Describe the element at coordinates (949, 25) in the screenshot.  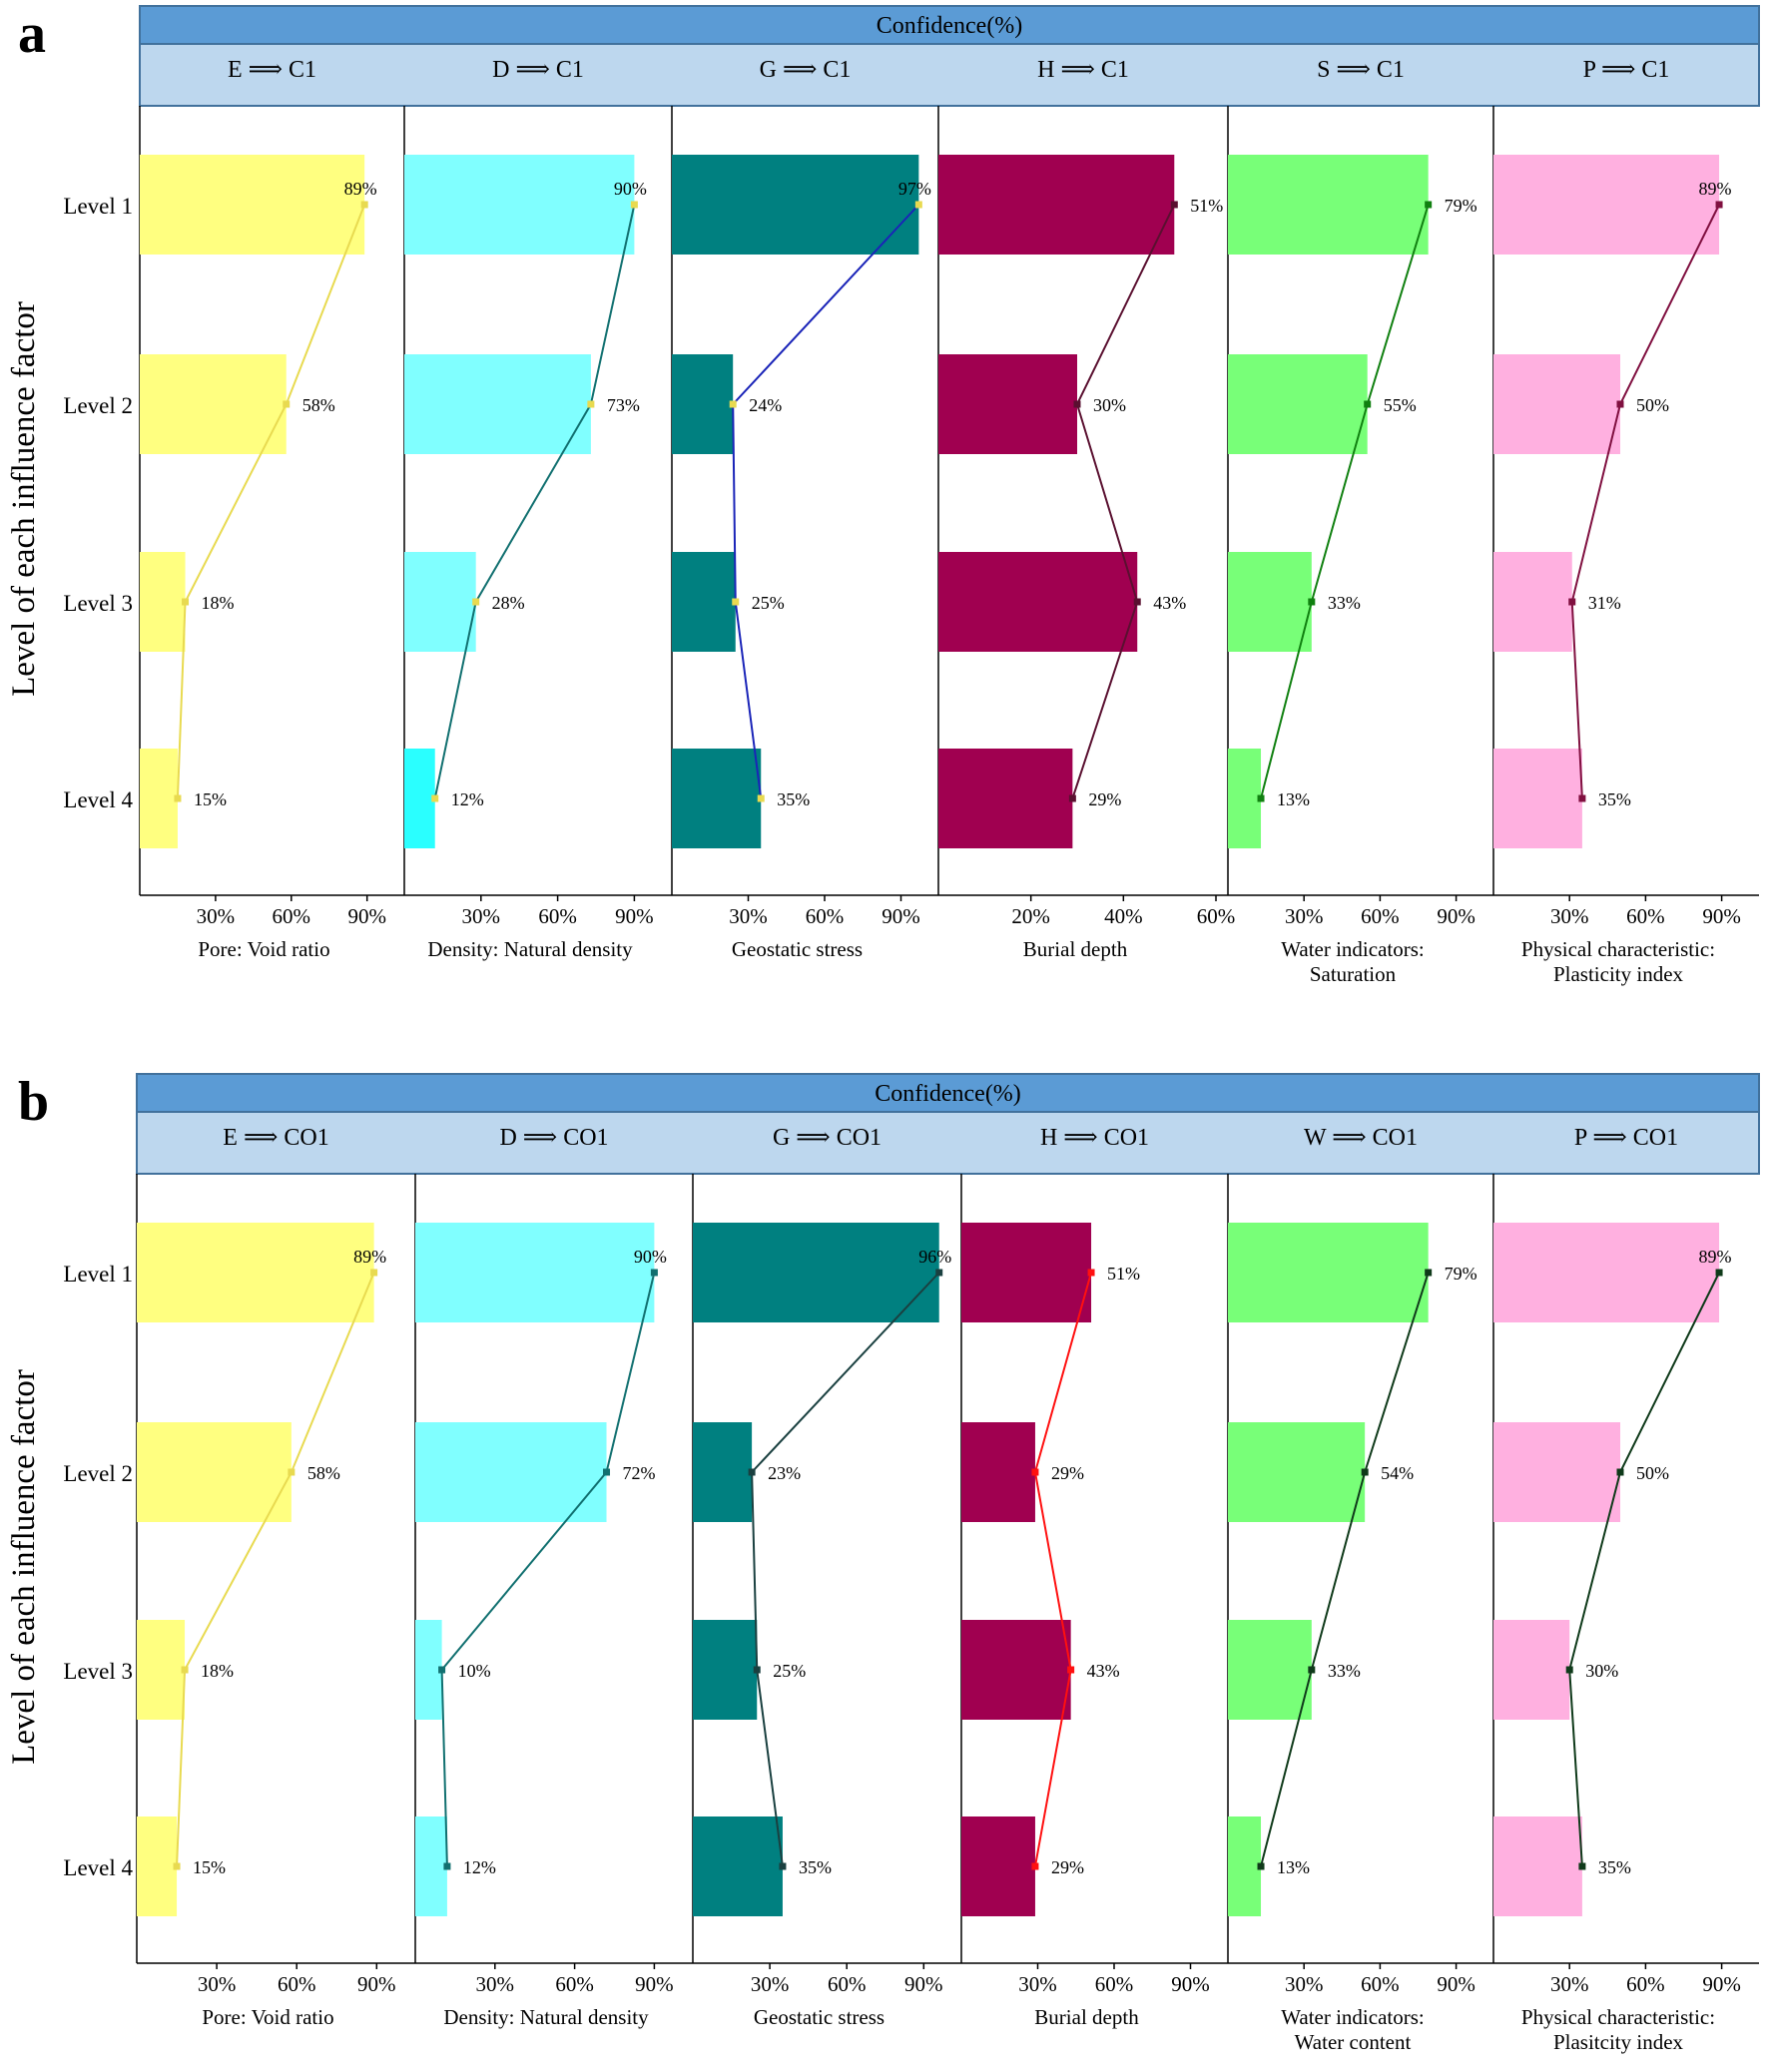
I see `header-title-band` at that location.